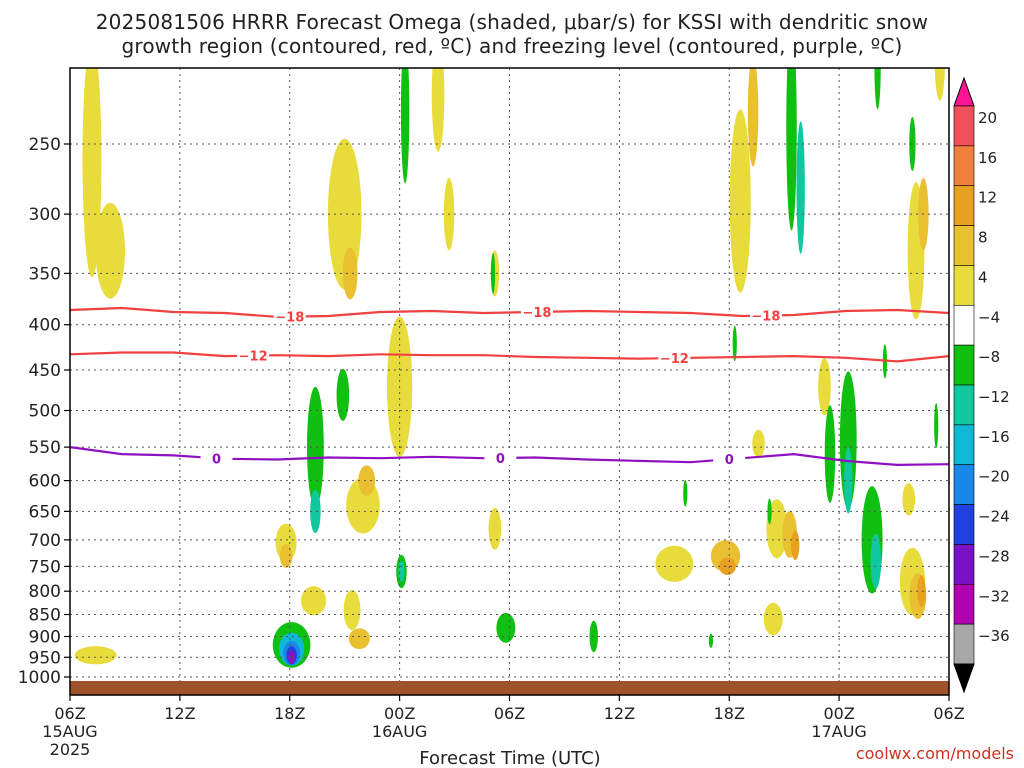  I want to click on x-year-label: 2025, so click(70, 749).